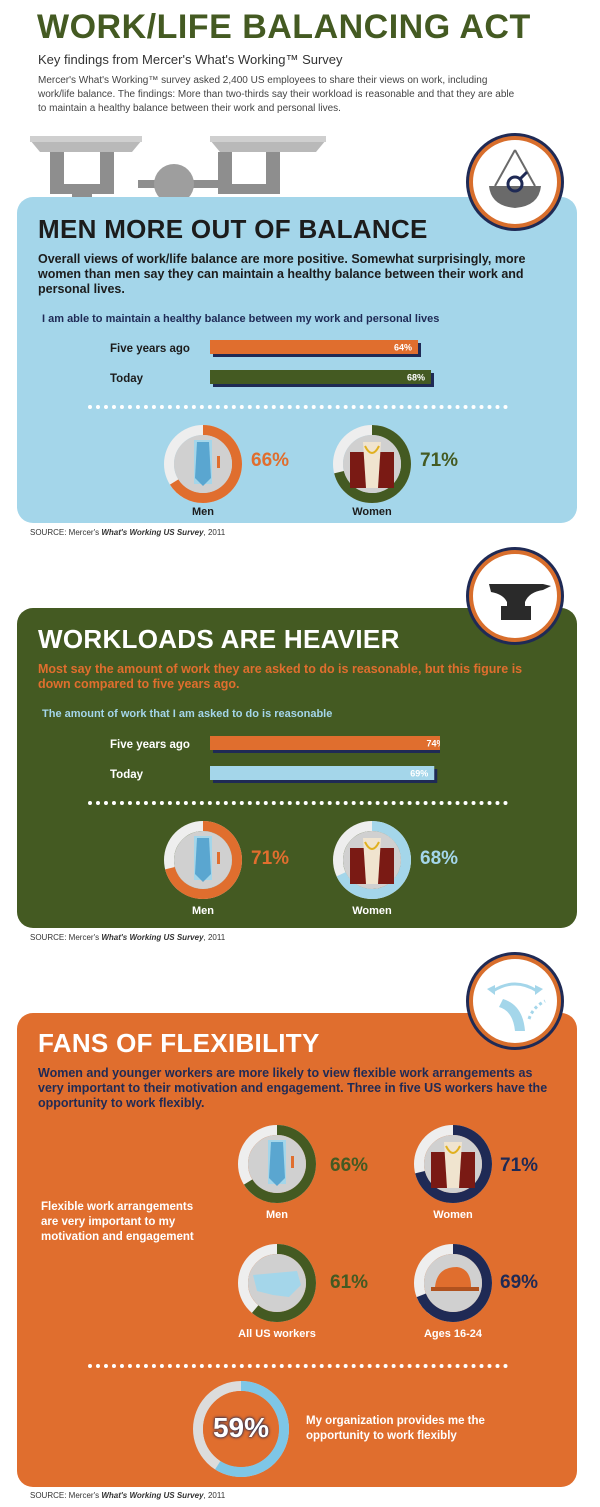 The height and width of the screenshot is (1507, 600). I want to click on page-title: WORK/LIFE BALANCING ACT, so click(284, 27).